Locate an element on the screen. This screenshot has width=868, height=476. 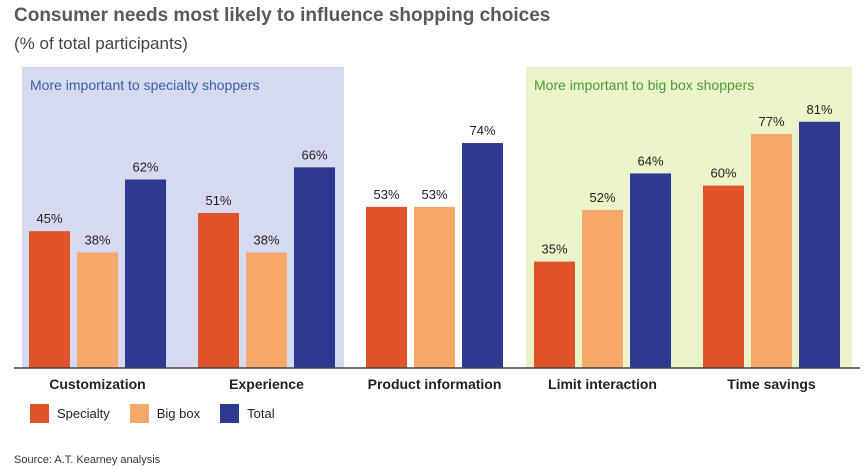
category-label-experience: Experience is located at coordinates (266, 384).